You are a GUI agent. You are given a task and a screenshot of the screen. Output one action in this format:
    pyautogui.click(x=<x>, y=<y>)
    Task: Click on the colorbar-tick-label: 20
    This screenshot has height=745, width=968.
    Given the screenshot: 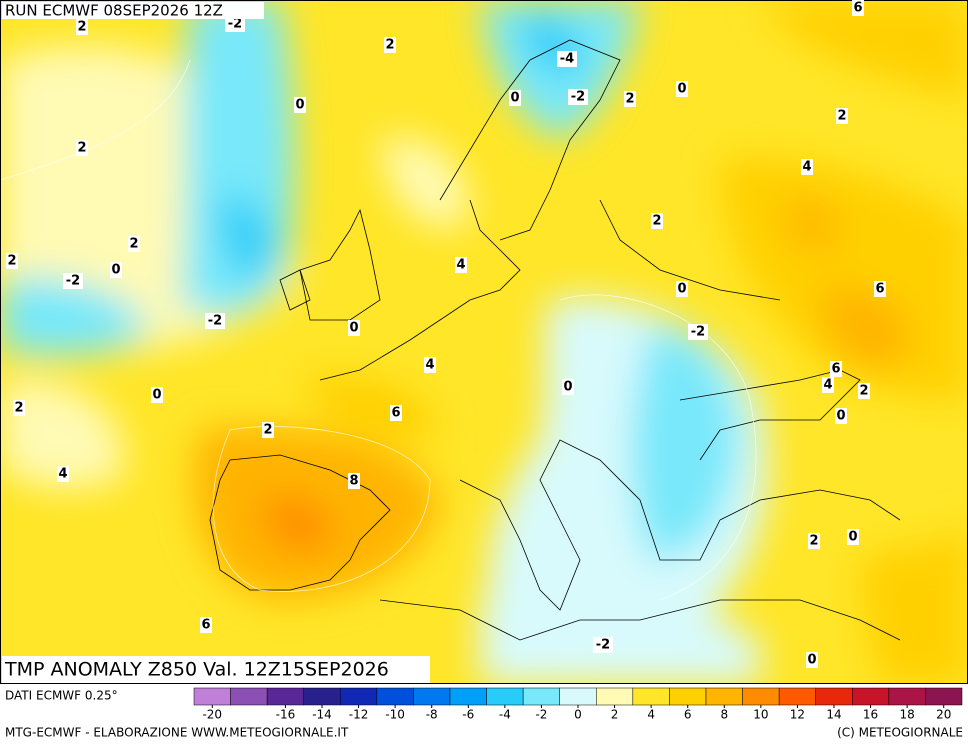 What is the action you would take?
    pyautogui.click(x=943, y=715)
    